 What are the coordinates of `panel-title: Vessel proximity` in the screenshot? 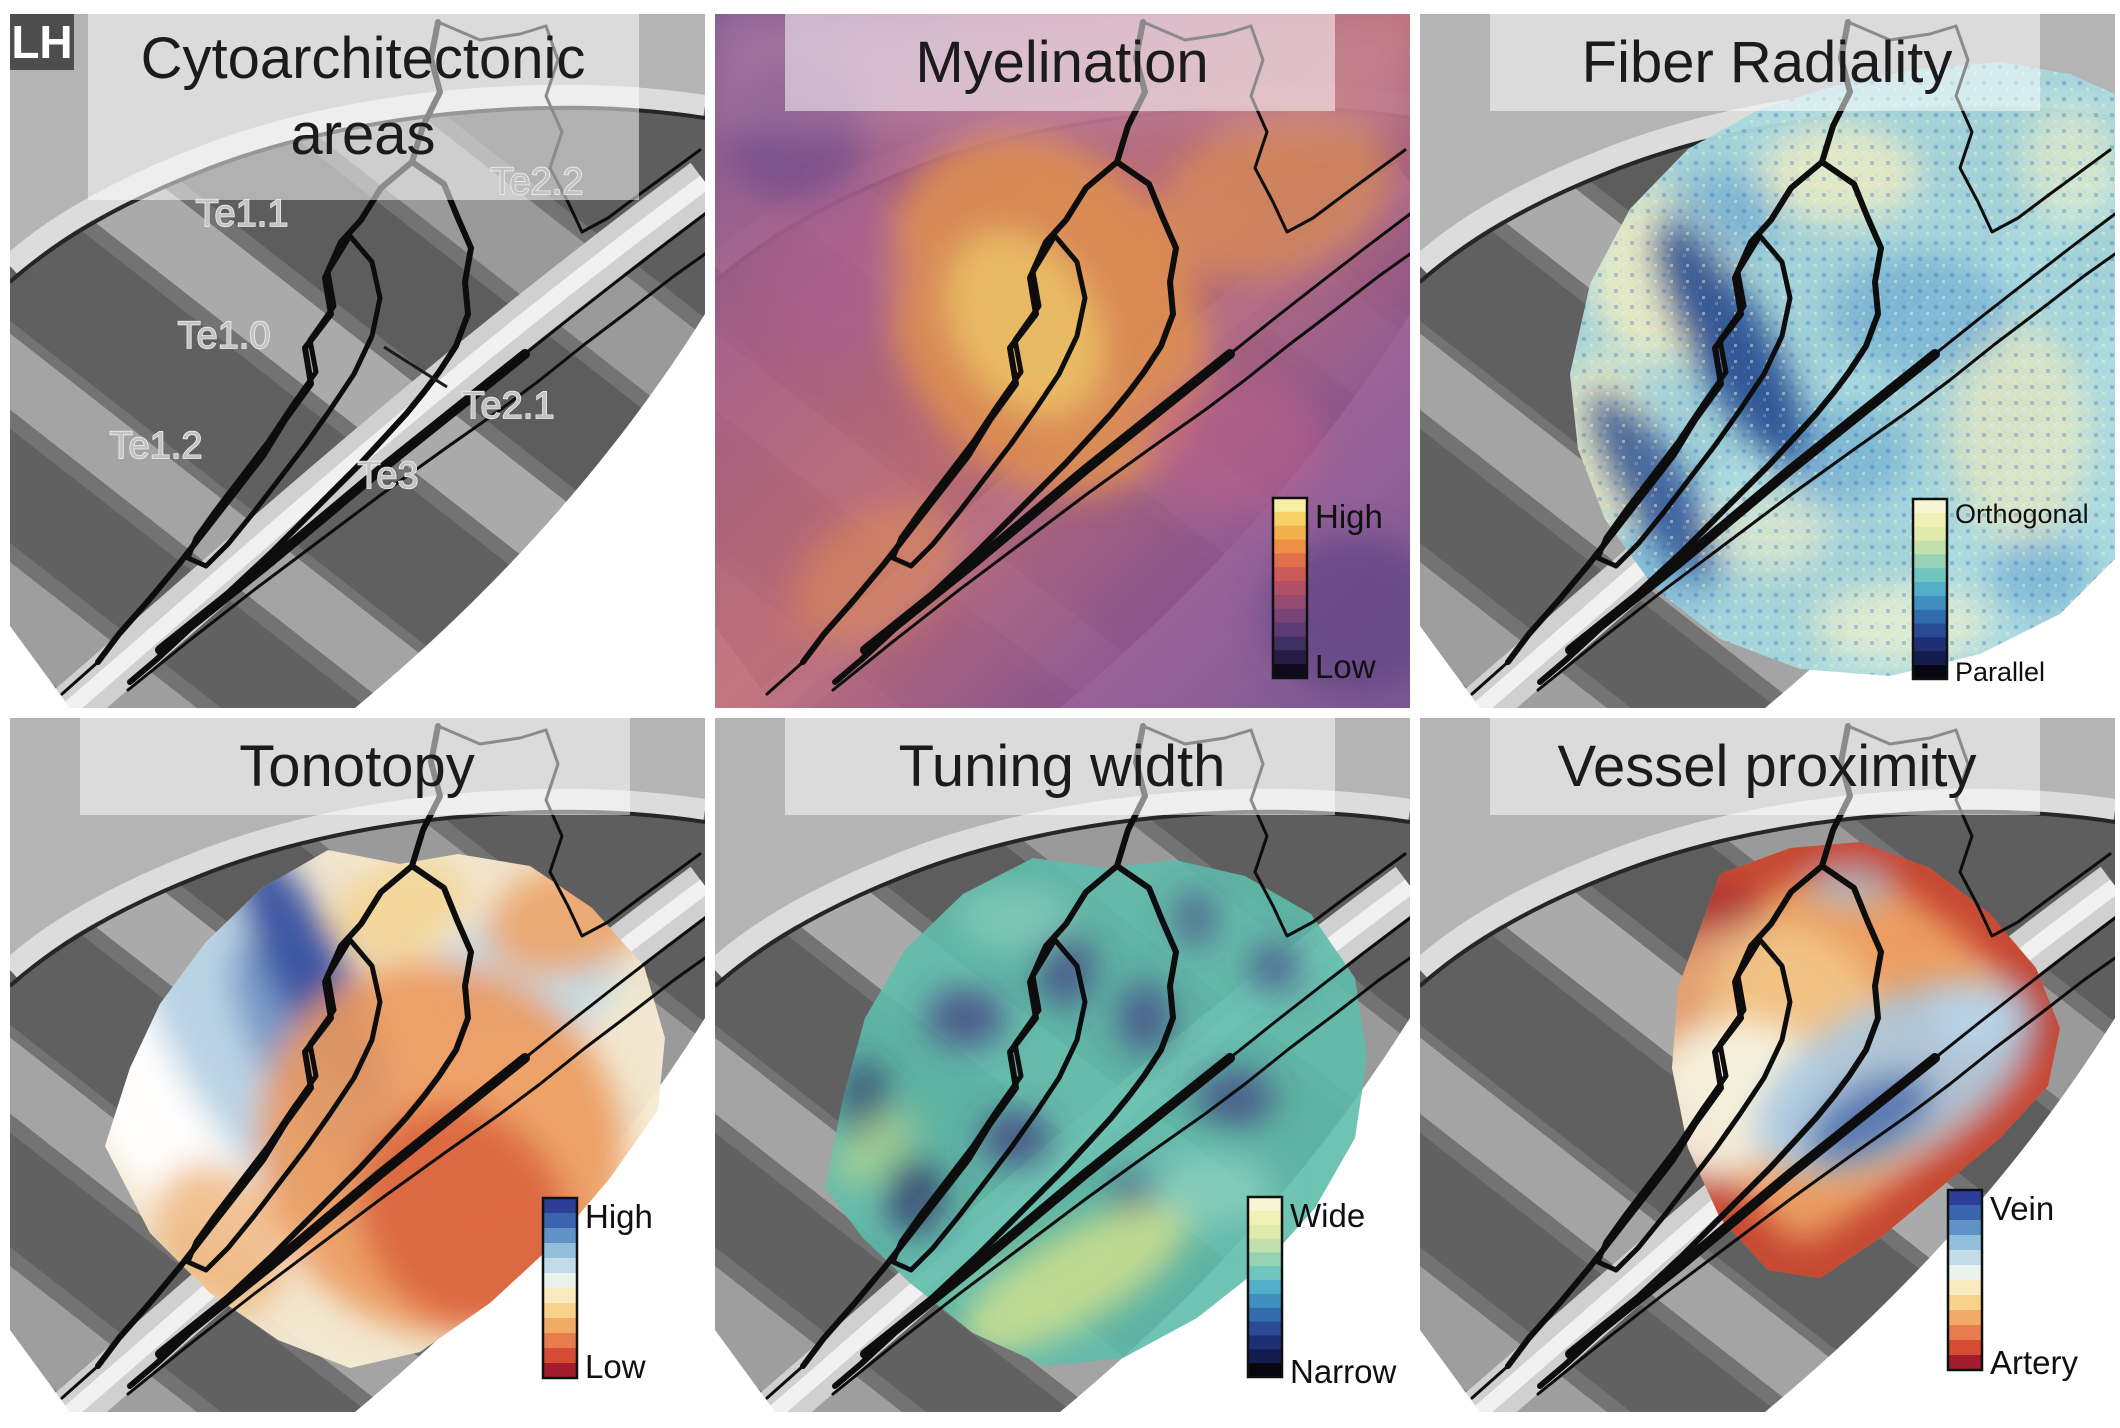 It's located at (1766, 766).